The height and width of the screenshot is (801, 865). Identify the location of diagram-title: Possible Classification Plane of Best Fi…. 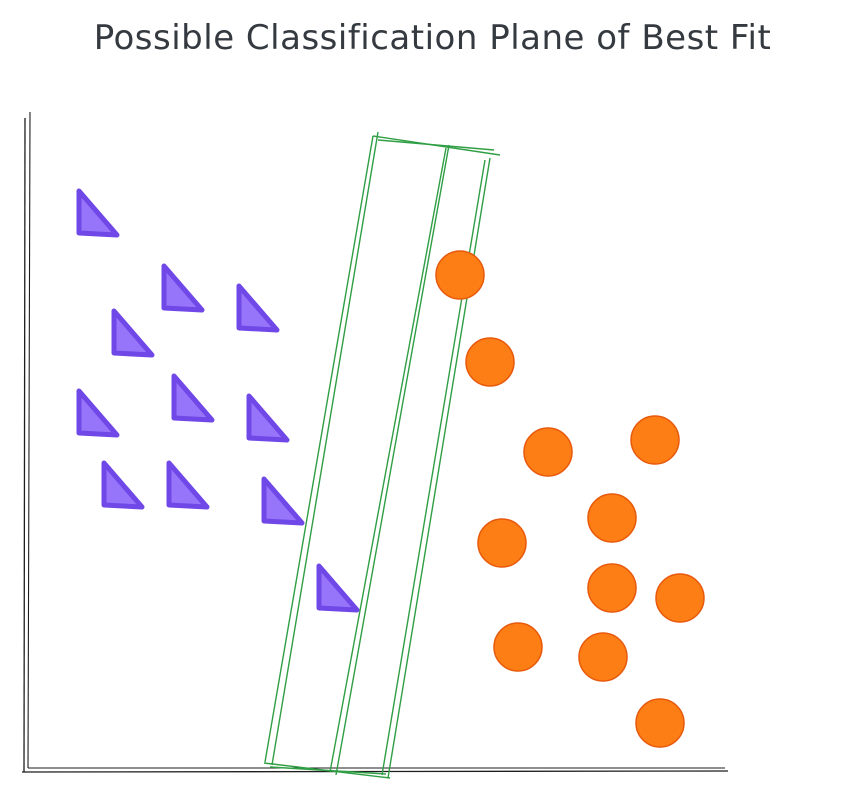
(432, 38).